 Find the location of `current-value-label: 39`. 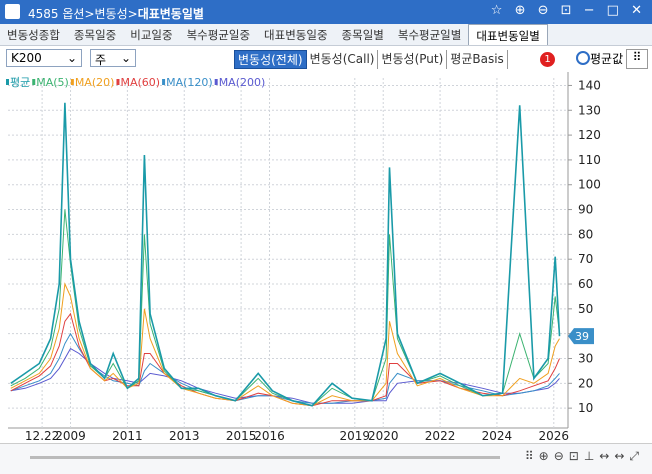

current-value-label: 39 is located at coordinates (582, 336).